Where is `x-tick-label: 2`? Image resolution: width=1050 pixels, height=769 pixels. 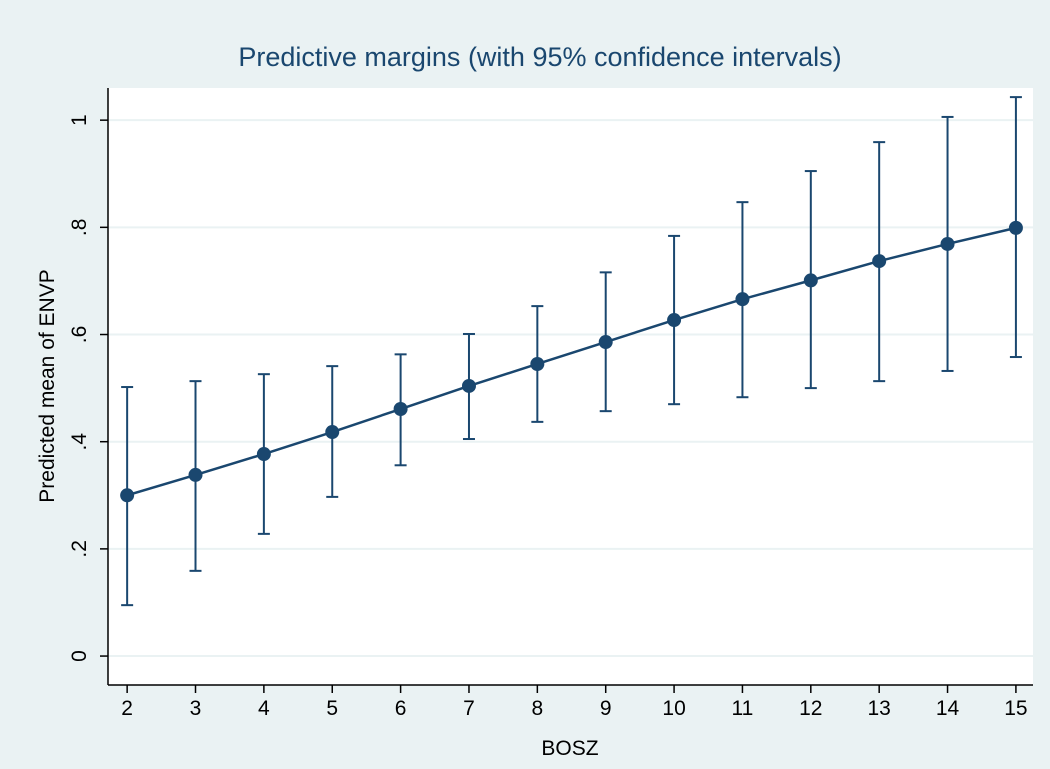
x-tick-label: 2 is located at coordinates (127, 708).